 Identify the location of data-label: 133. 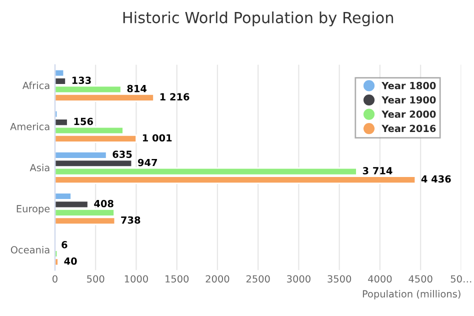
(81, 80).